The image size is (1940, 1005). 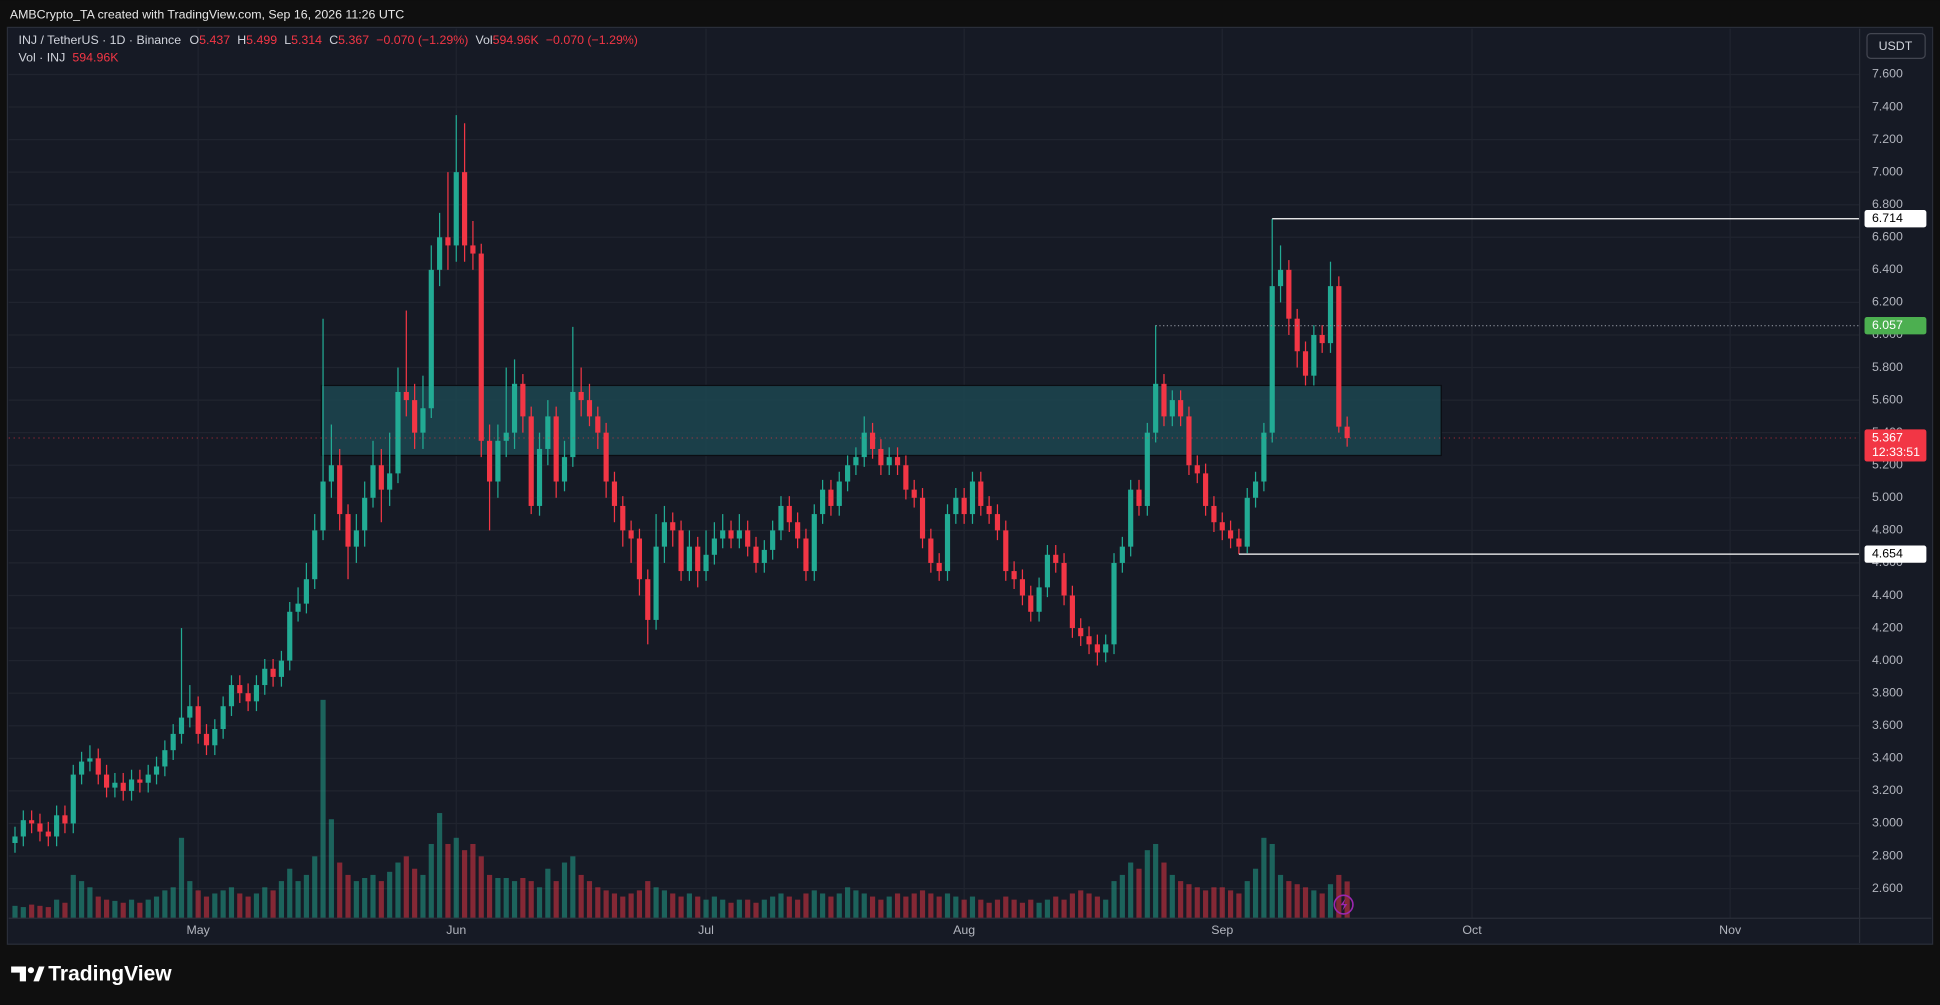 What do you see at coordinates (287, 40) in the screenshot?
I see `legend-key: L` at bounding box center [287, 40].